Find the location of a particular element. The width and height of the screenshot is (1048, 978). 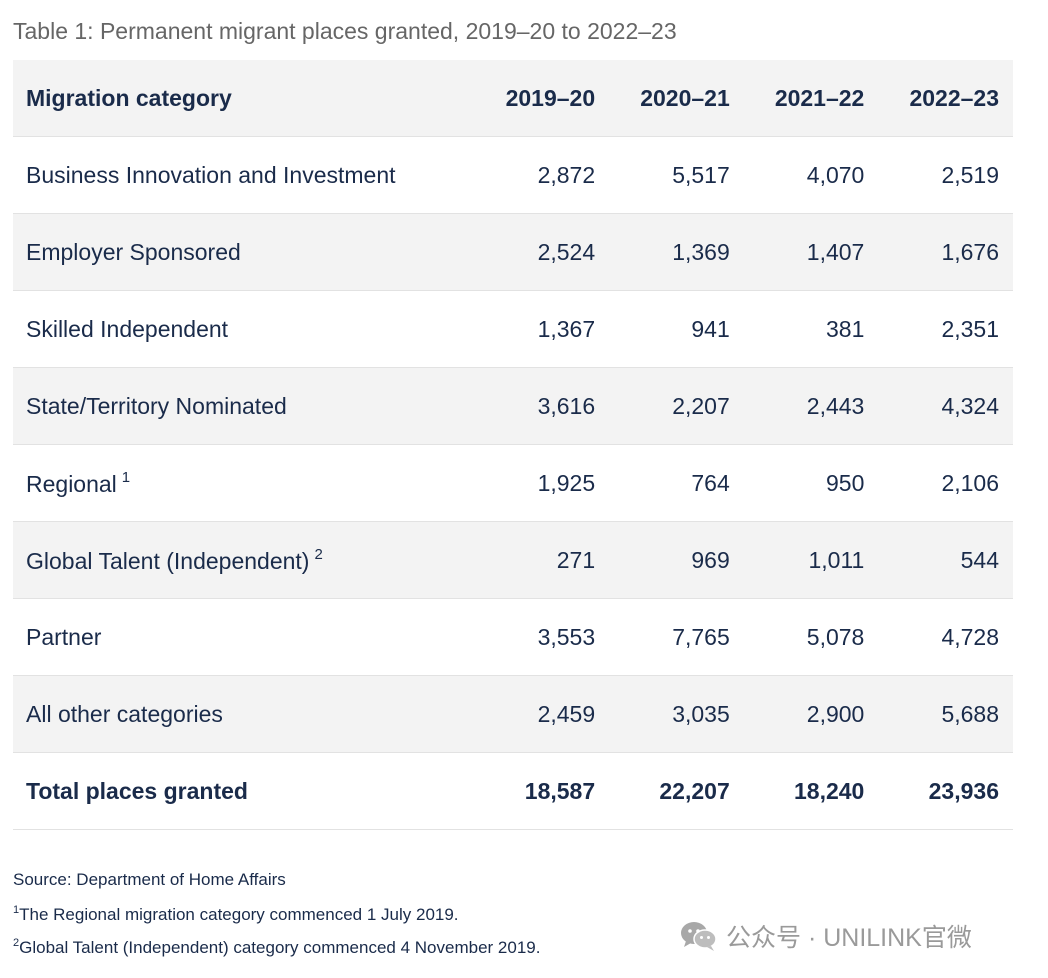

table-row: Regional 1 1,925 764 950 2,106 is located at coordinates (513, 483).